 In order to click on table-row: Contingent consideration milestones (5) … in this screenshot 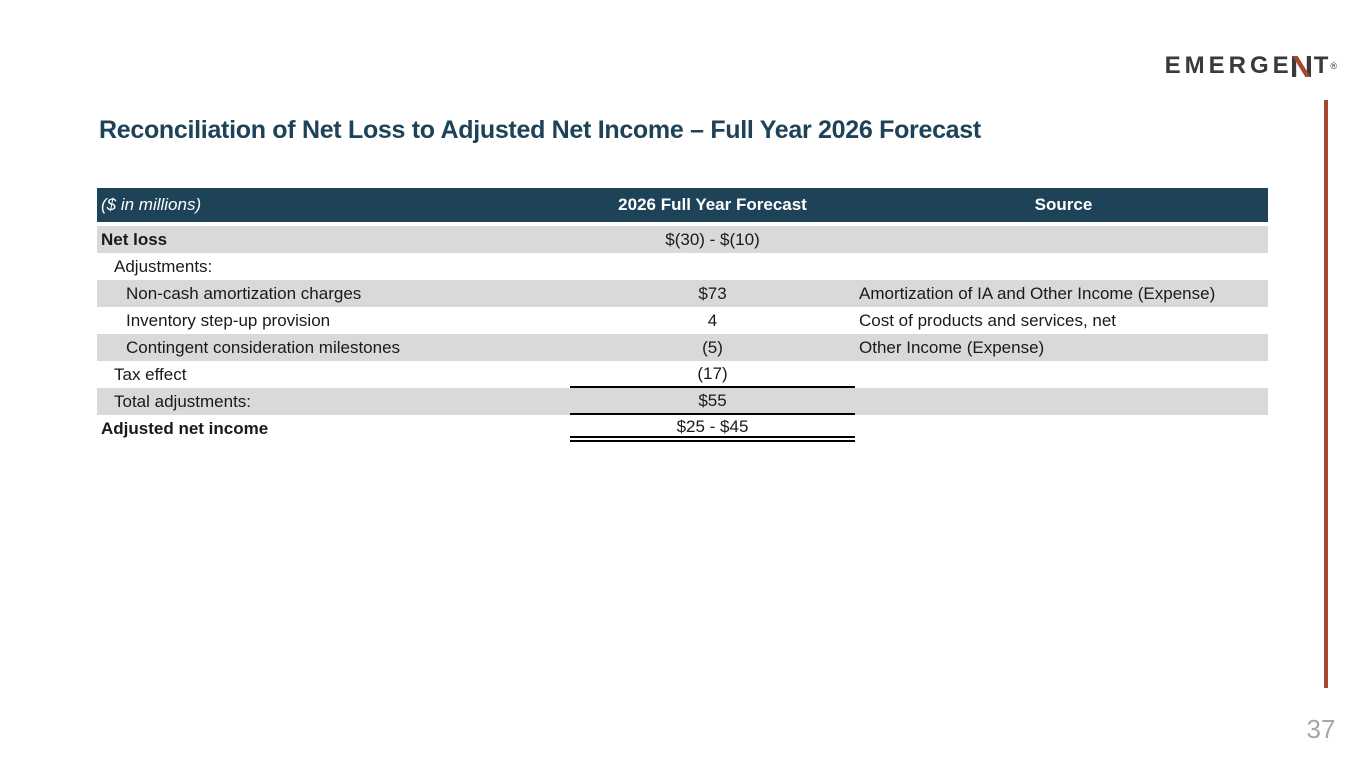, I will do `click(682, 347)`.